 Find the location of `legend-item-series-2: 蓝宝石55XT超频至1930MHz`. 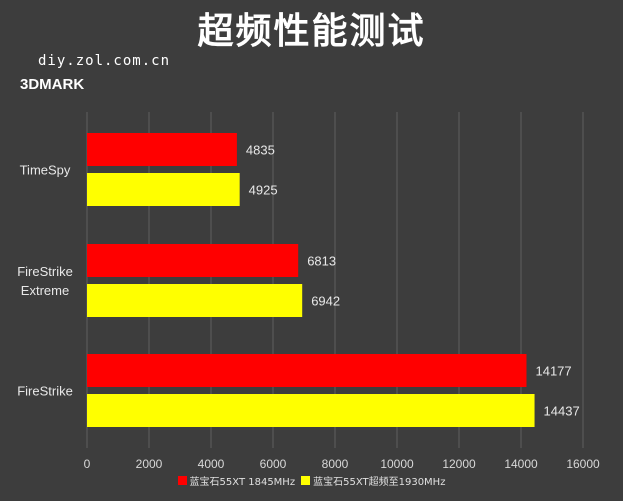

legend-item-series-2: 蓝宝石55XT超频至1930MHz is located at coordinates (373, 480).